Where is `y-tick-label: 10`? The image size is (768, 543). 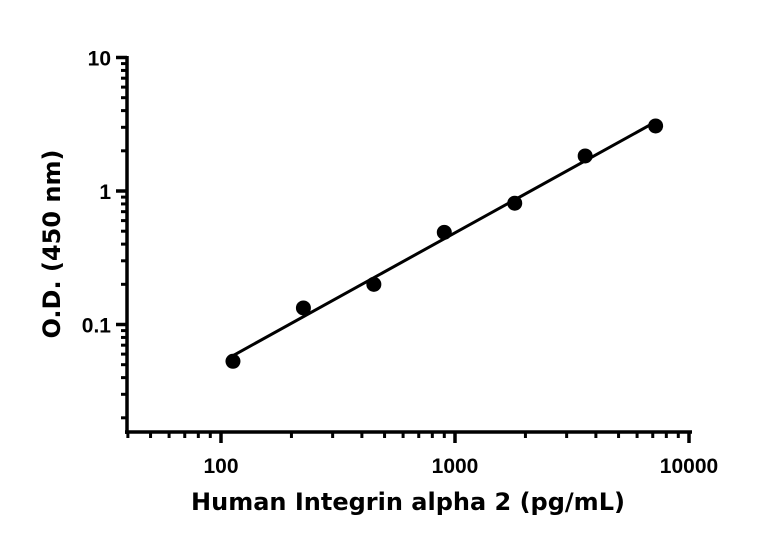 y-tick-label: 10 is located at coordinates (99, 59).